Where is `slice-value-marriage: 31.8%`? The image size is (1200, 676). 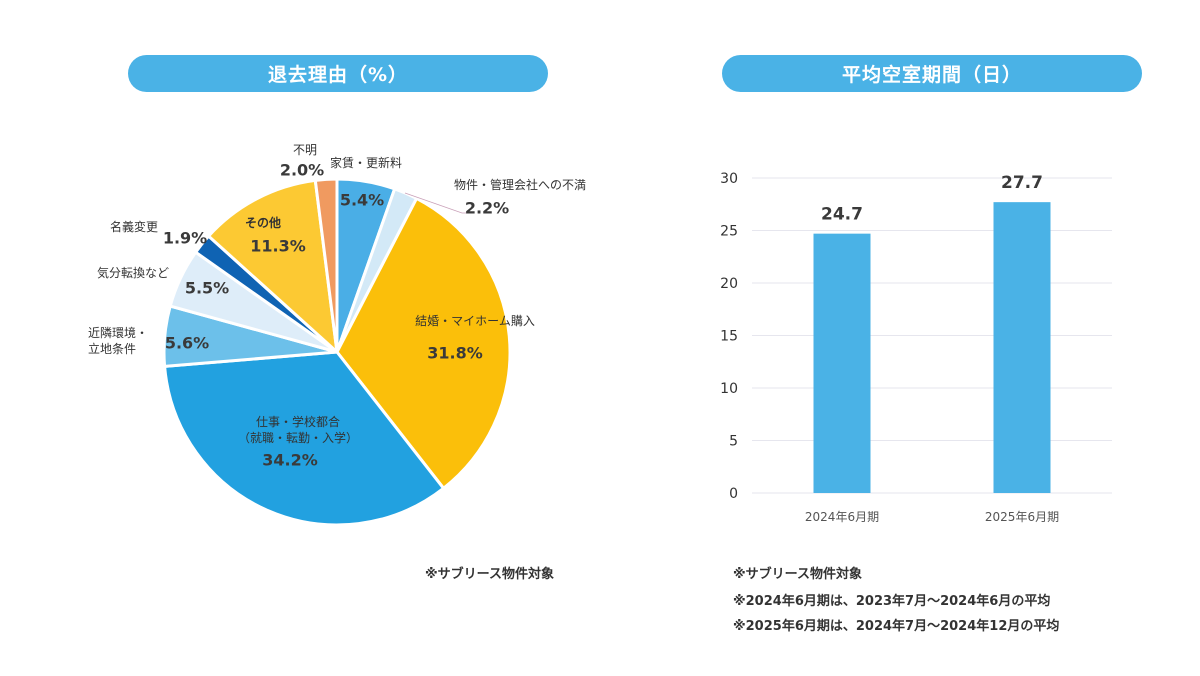
slice-value-marriage: 31.8% is located at coordinates (455, 353).